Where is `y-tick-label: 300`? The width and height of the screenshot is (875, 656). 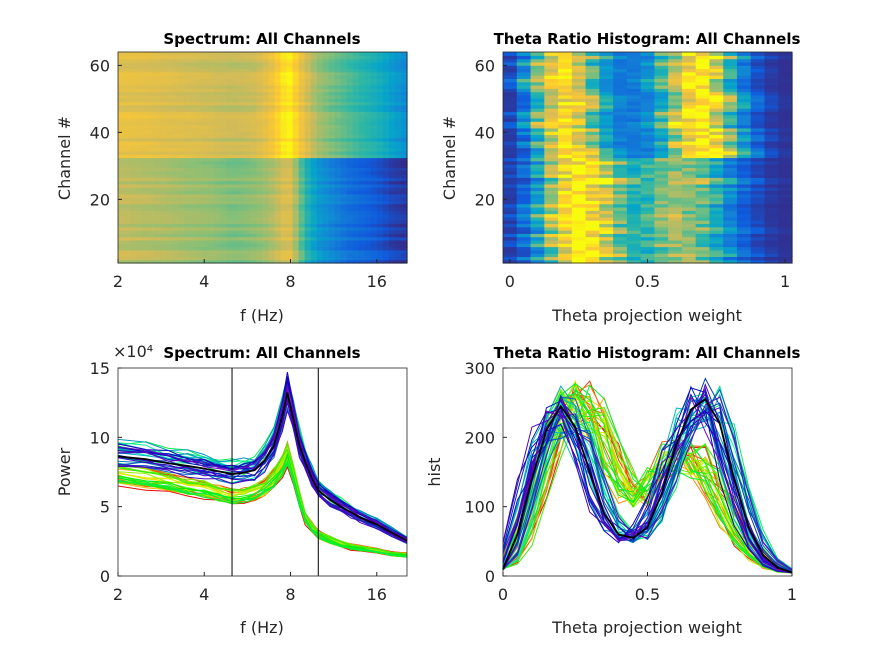
y-tick-label: 300 is located at coordinates (479, 368).